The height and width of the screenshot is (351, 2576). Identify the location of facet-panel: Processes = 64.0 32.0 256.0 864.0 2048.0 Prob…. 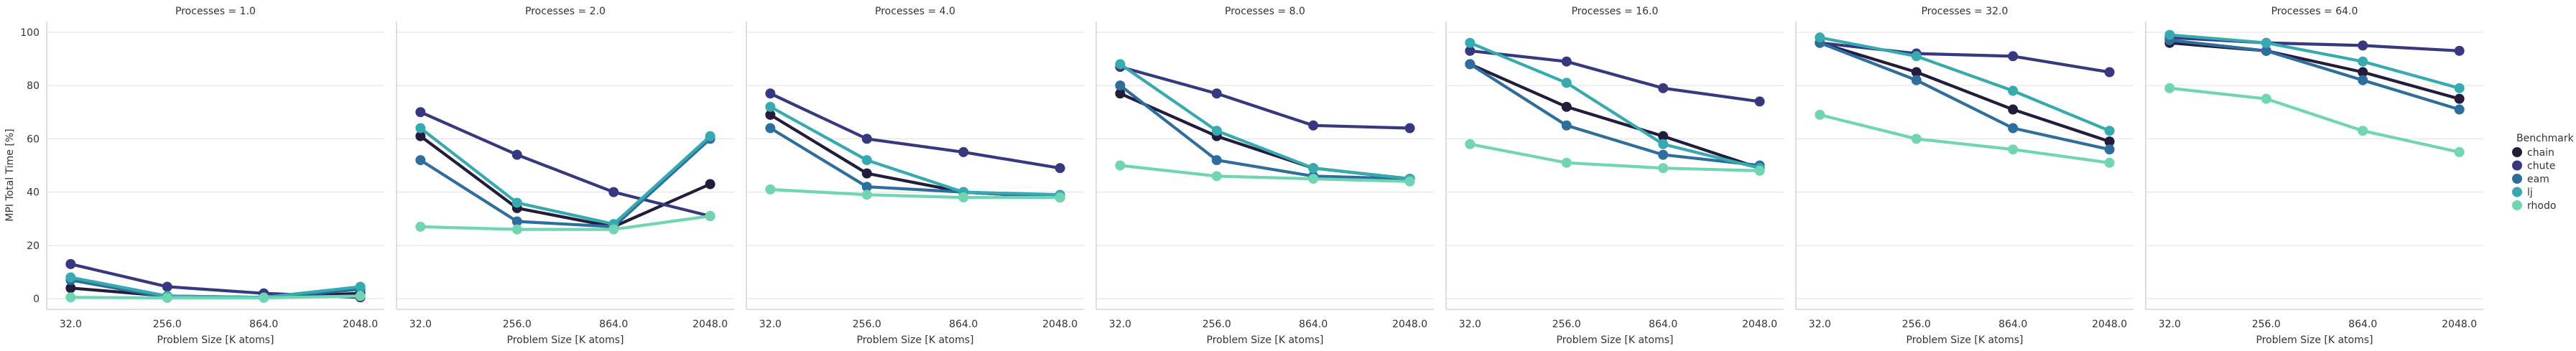
(2314, 176).